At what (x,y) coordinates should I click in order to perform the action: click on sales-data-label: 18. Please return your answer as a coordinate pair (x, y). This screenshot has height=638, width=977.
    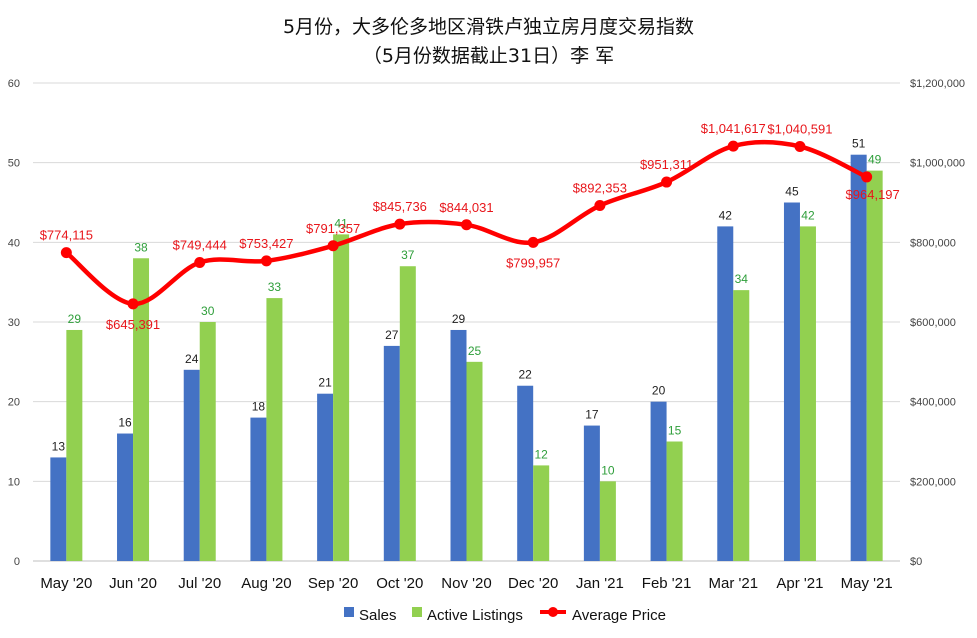
    Looking at the image, I should click on (259, 407).